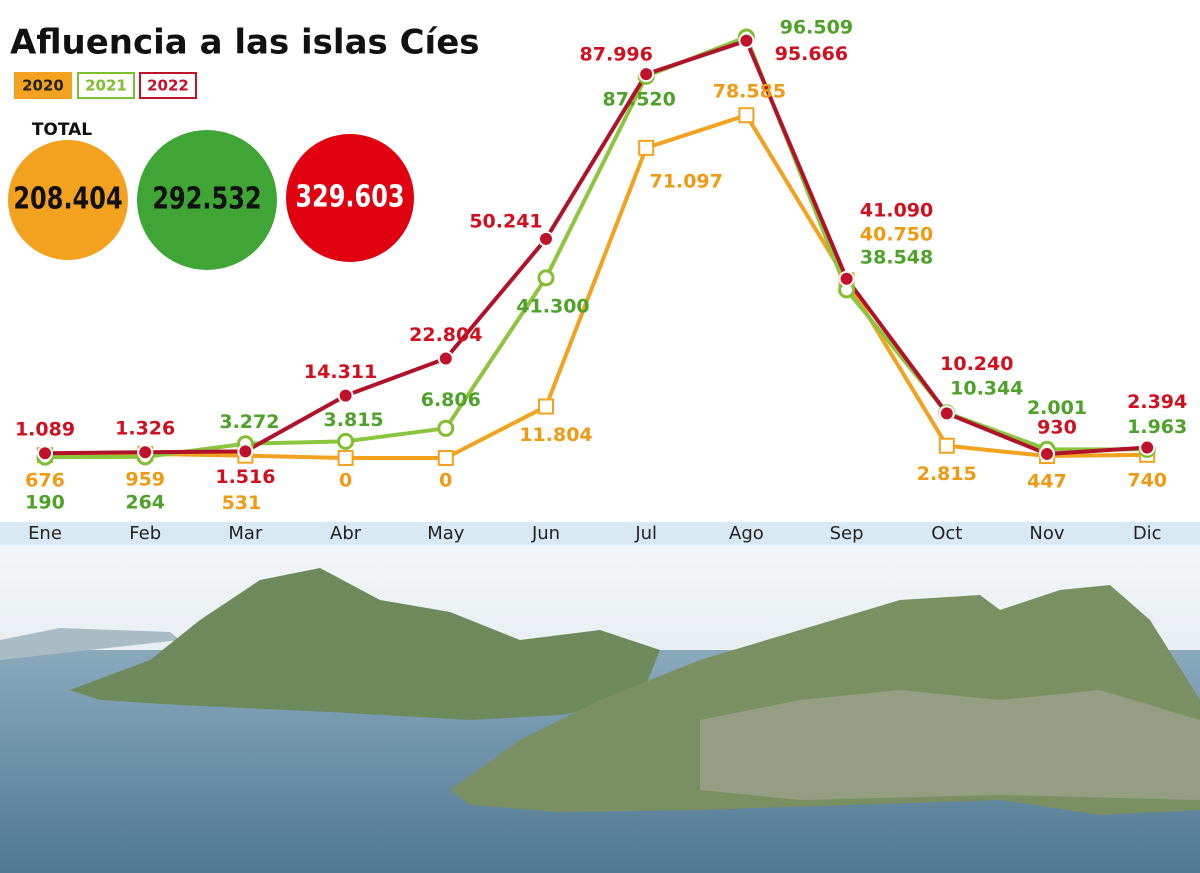 Image resolution: width=1200 pixels, height=873 pixels. I want to click on x-tick-label: Feb, so click(145, 533).